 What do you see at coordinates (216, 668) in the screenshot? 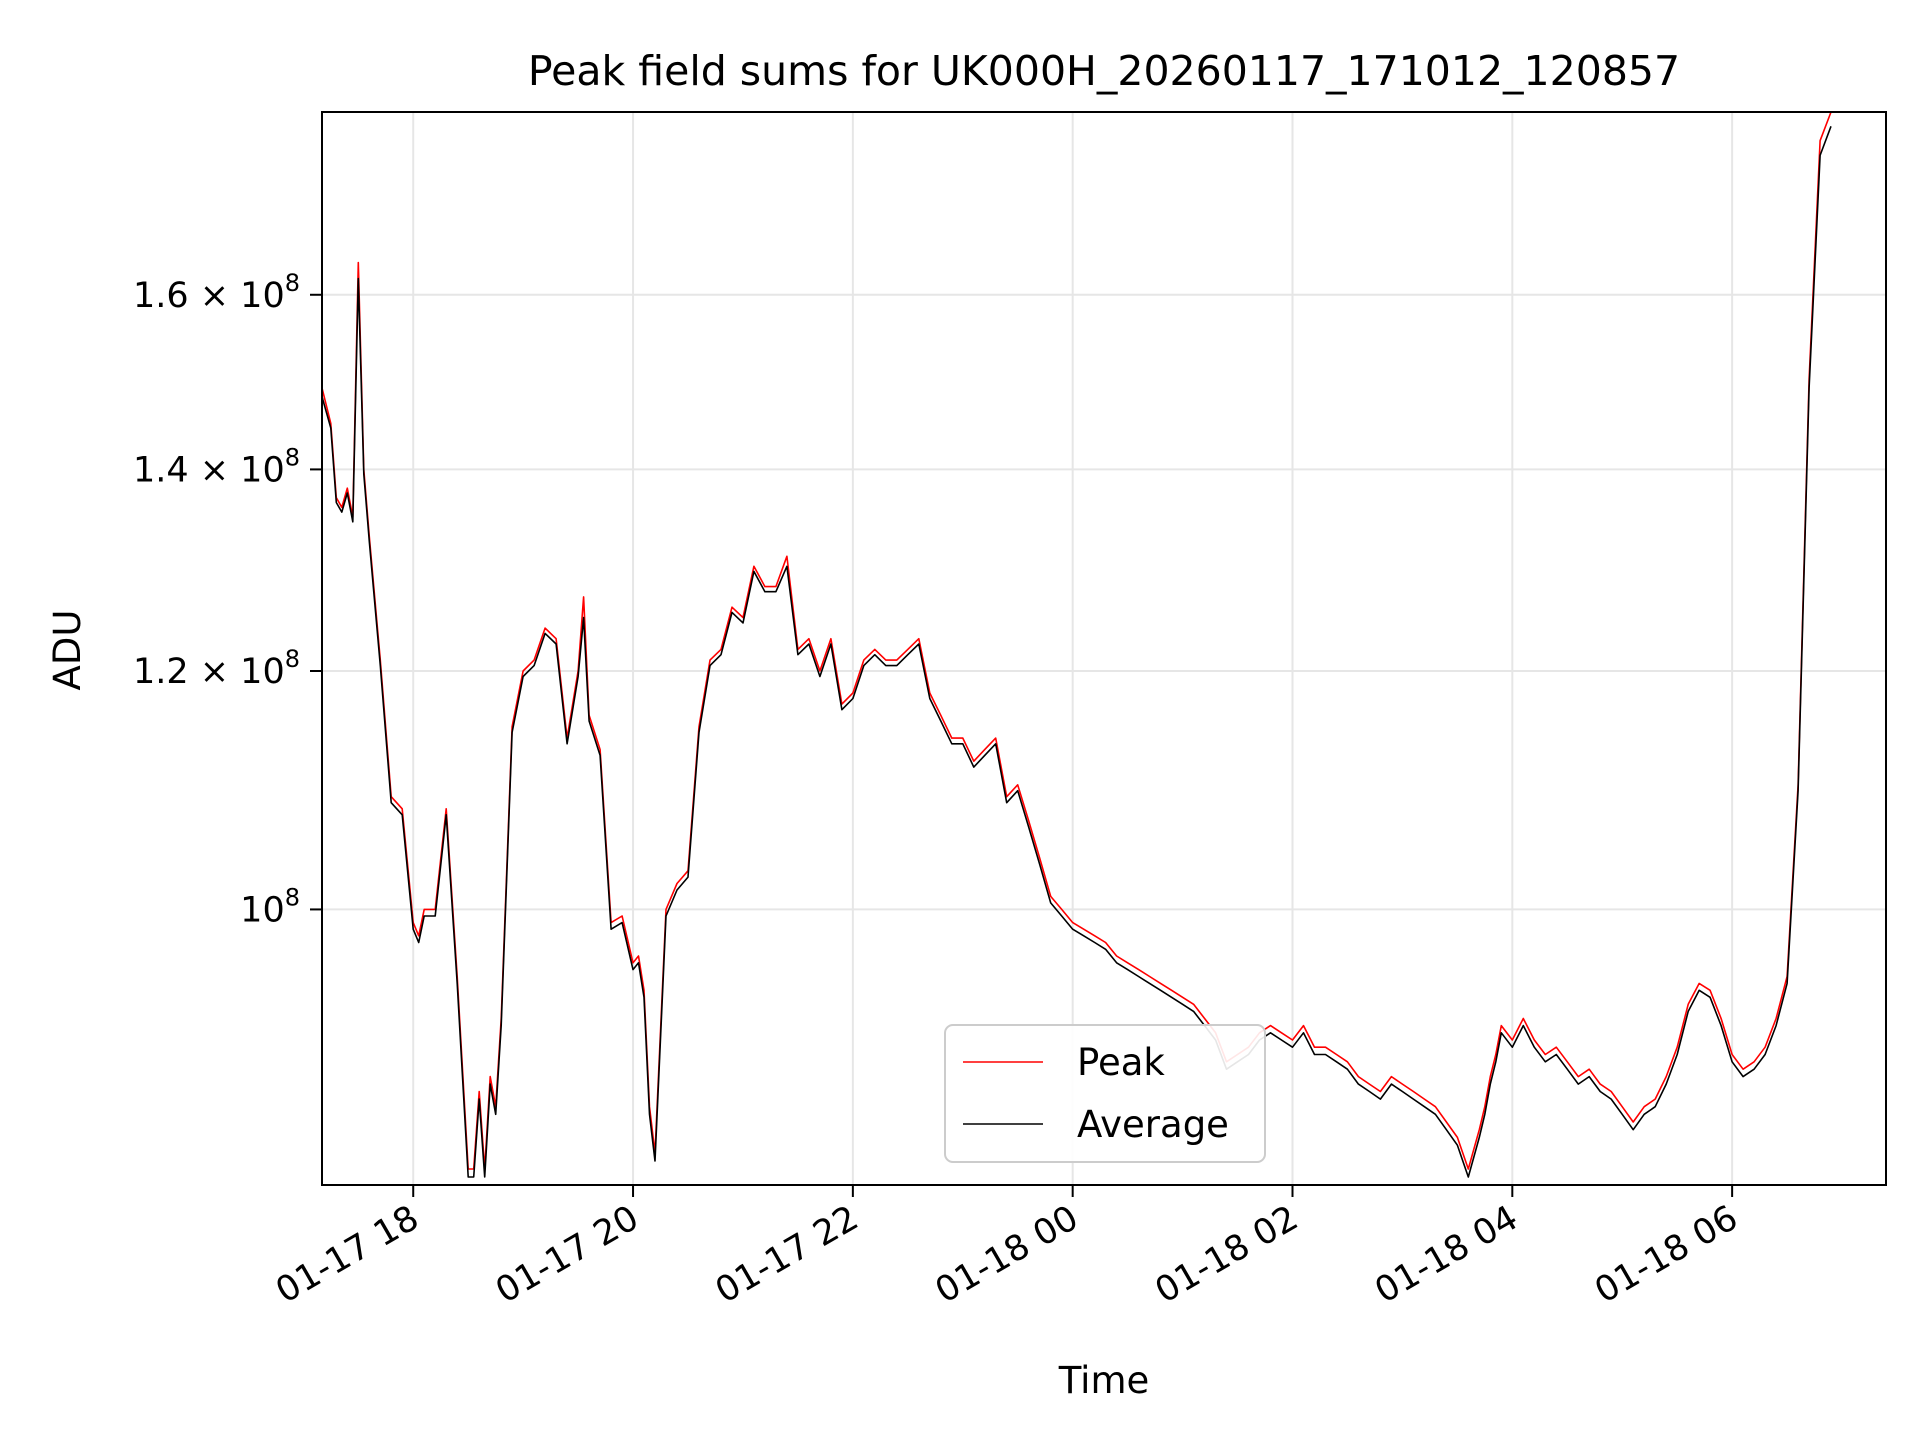
I see `y-tick-label: 1.2 × 108` at bounding box center [216, 668].